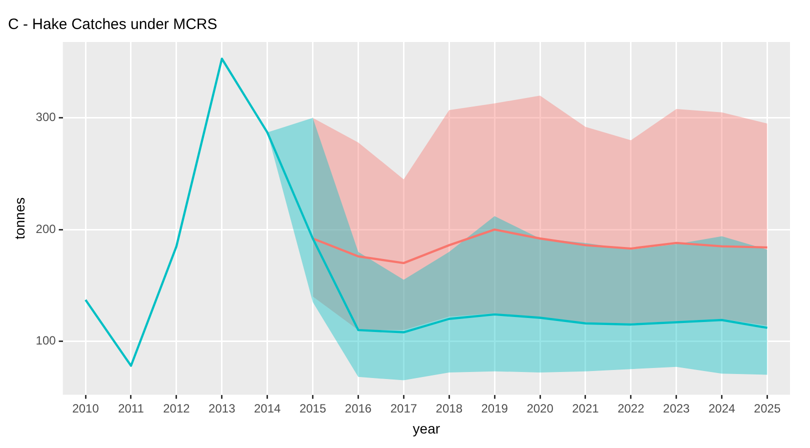  I want to click on x-tick-label: 2017, so click(404, 408).